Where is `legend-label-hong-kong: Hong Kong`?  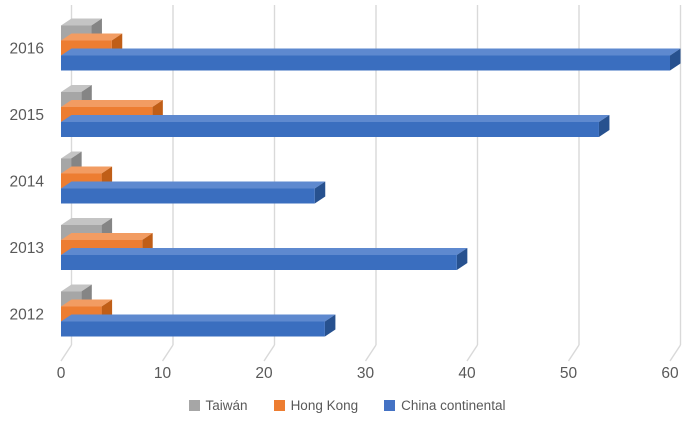
legend-label-hong-kong: Hong Kong is located at coordinates (324, 405).